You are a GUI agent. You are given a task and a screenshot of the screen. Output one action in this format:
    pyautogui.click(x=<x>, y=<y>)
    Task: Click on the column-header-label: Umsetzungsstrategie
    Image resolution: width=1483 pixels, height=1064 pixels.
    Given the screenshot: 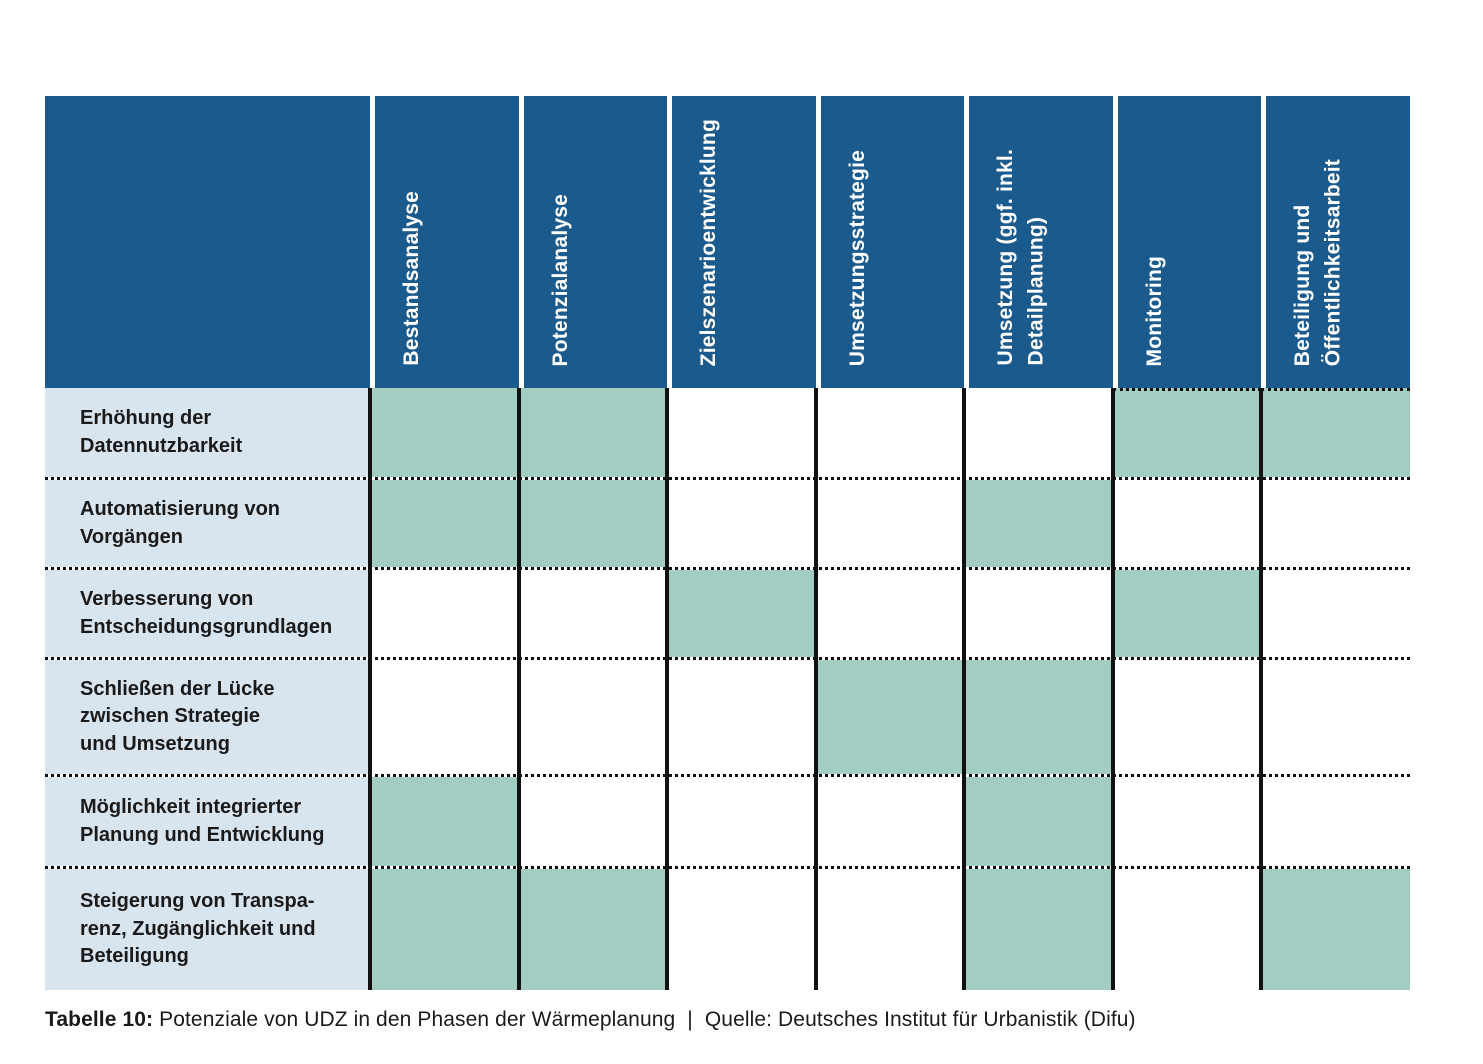 What is the action you would take?
    pyautogui.click(x=857, y=257)
    